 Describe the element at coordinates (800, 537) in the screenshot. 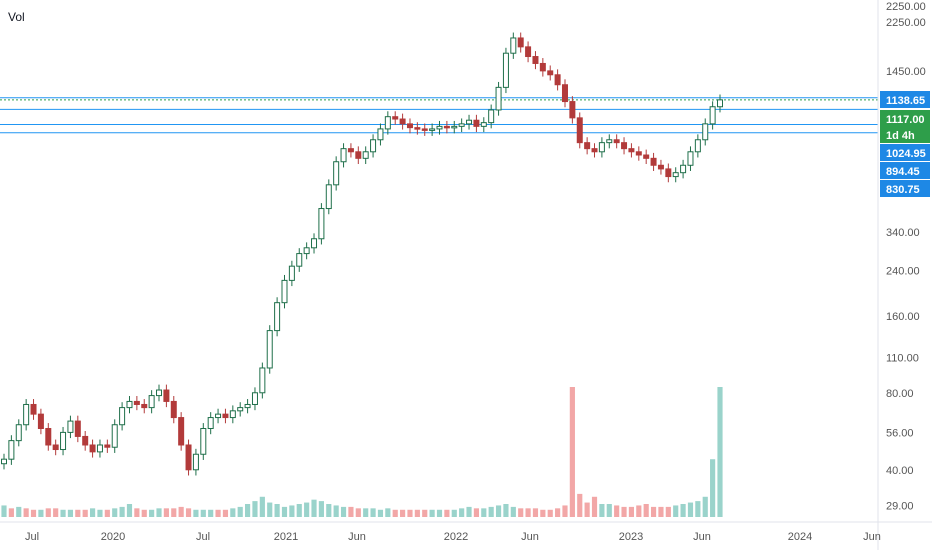

I see `x-tick-label: 2024` at that location.